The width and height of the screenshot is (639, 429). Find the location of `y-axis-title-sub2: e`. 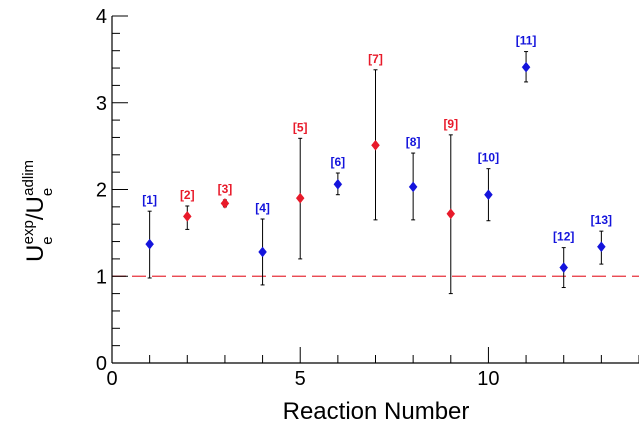

y-axis-title-sub2: e is located at coordinates (47, 192).